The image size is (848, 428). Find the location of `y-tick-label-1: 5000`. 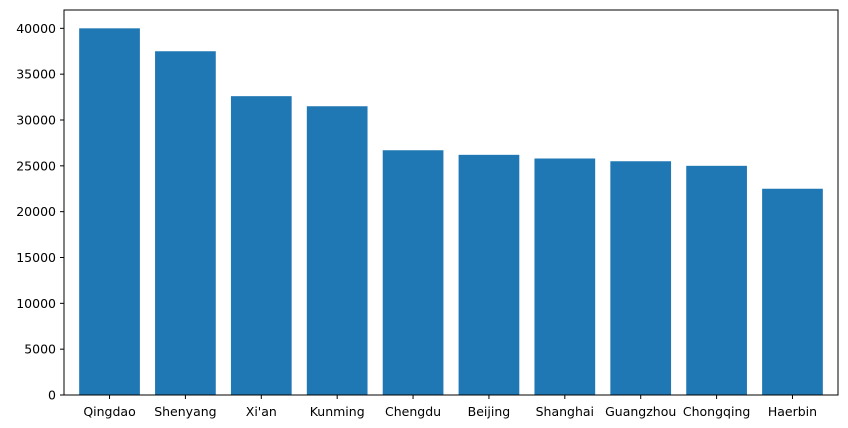

y-tick-label-1: 5000 is located at coordinates (40, 349).